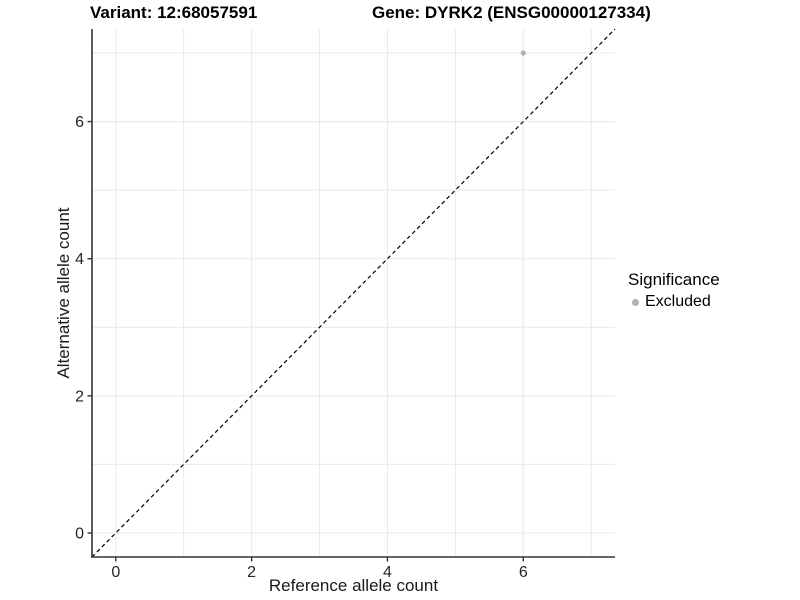  I want to click on legend-item-excluded: Excluded, so click(674, 302).